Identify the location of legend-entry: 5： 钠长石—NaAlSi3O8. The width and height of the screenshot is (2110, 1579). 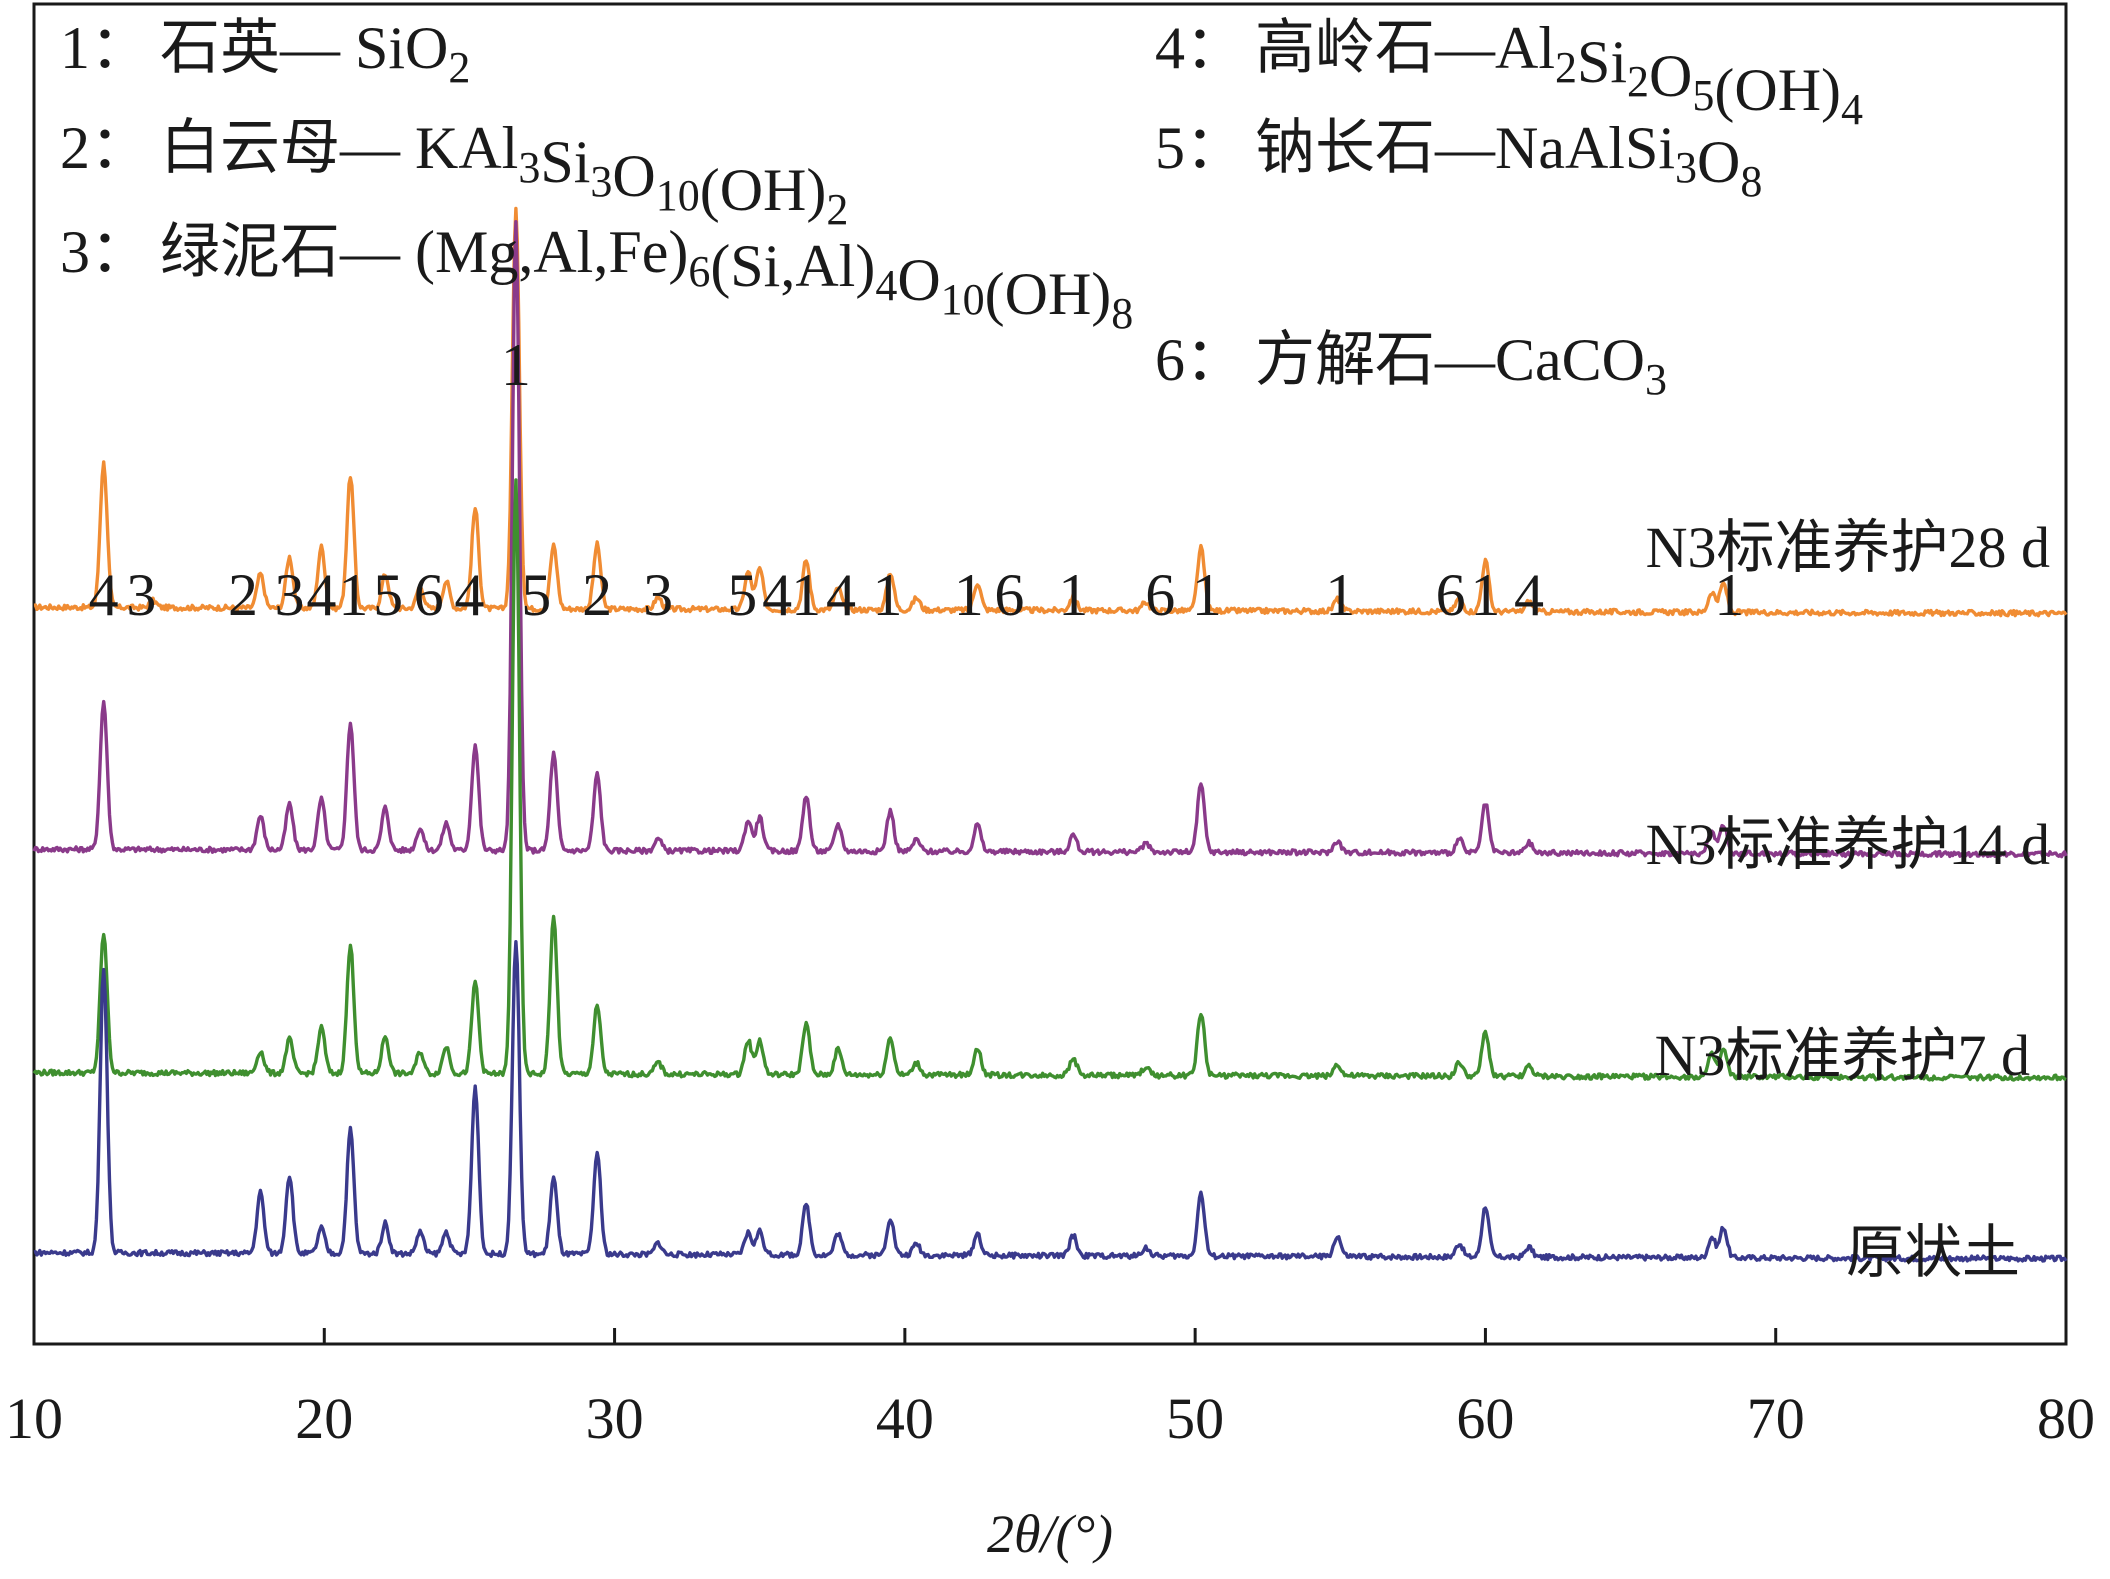
(1458, 160).